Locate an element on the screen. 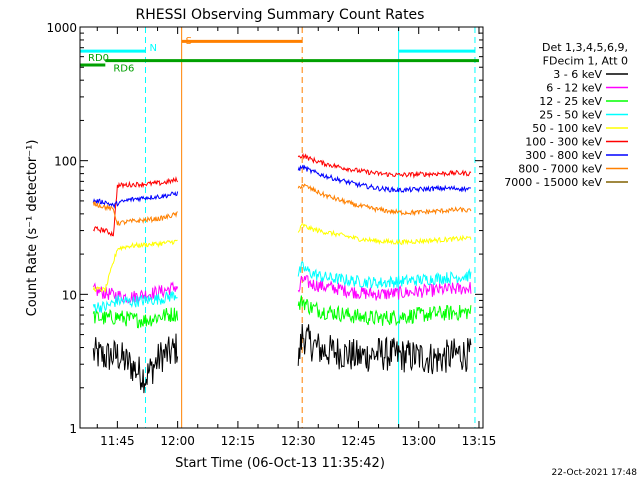 This screenshot has width=640, height=480. x-tick-label-6: 13:15 is located at coordinates (479, 441).